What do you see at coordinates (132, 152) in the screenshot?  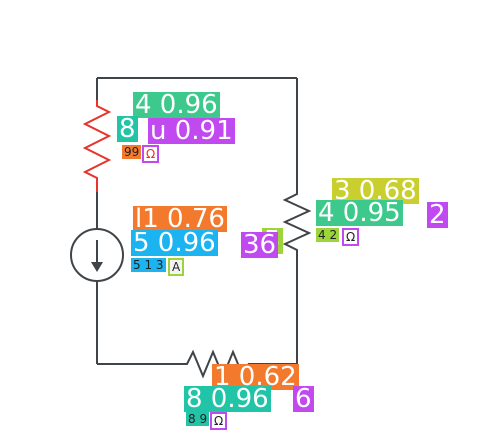 I see `label-r-left-d: 99` at bounding box center [132, 152].